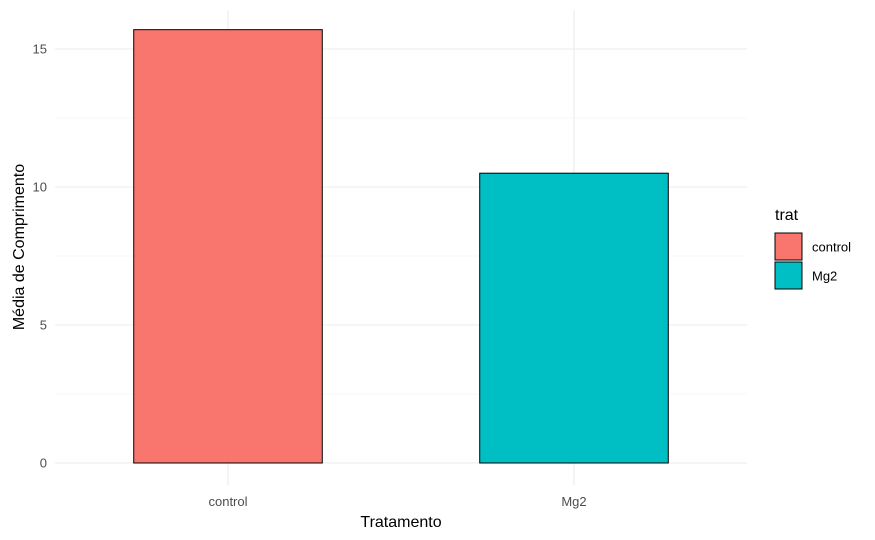 Image resolution: width=875 pixels, height=540 pixels. I want to click on x-axis-ticks: control Mg2, so click(397, 501).